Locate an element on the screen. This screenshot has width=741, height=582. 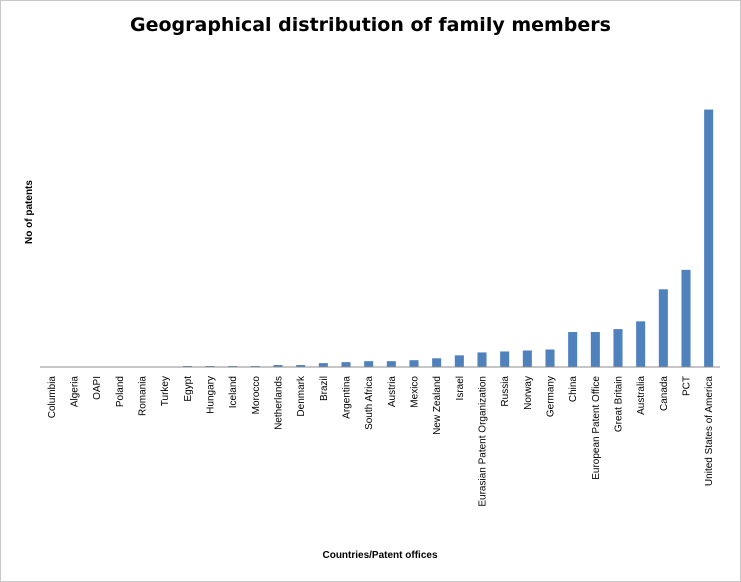
x-axis-title: Countries/Patent offices is located at coordinates (379, 555).